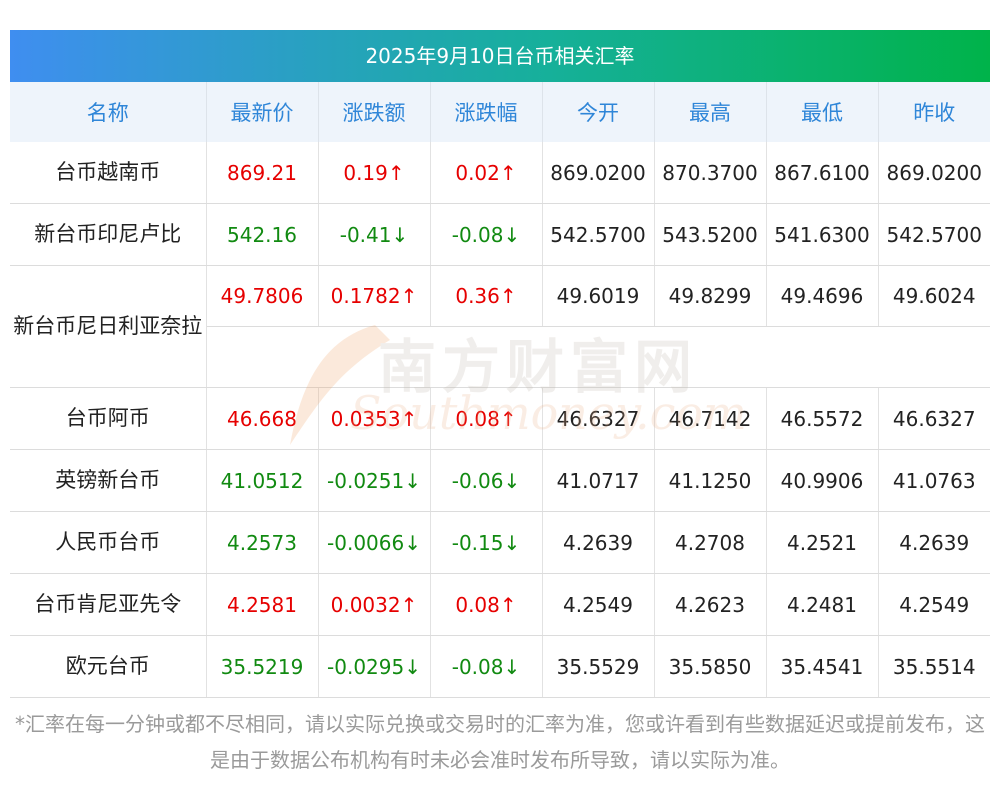 The width and height of the screenshot is (1000, 793). I want to click on table-title: 2025年9月10日台币相关汇率, so click(500, 56).